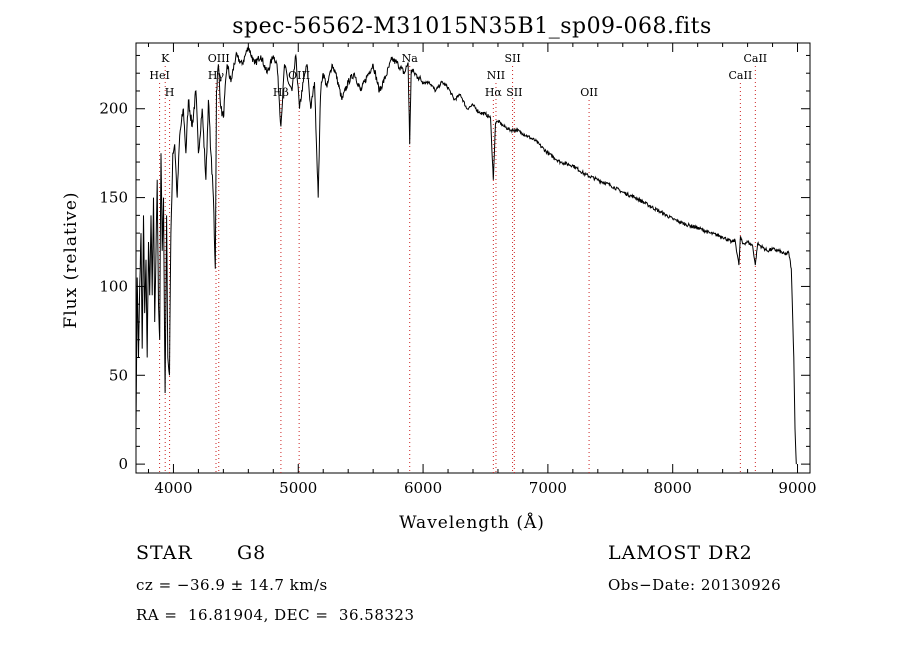 The width and height of the screenshot is (900, 650). Describe the element at coordinates (173, 488) in the screenshot. I see `x-tick-label: 4000` at that location.